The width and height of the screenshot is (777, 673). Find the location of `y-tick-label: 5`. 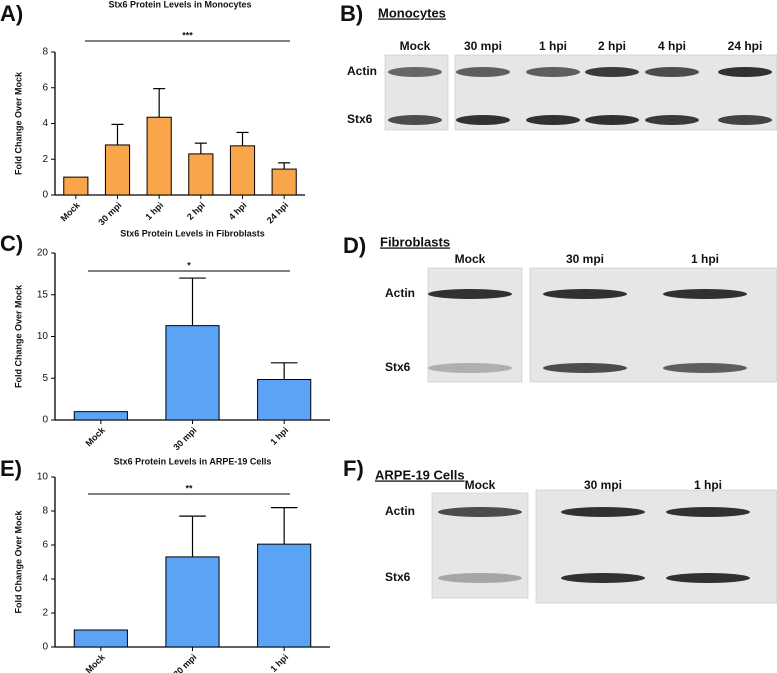

y-tick-label: 5 is located at coordinates (45, 378).